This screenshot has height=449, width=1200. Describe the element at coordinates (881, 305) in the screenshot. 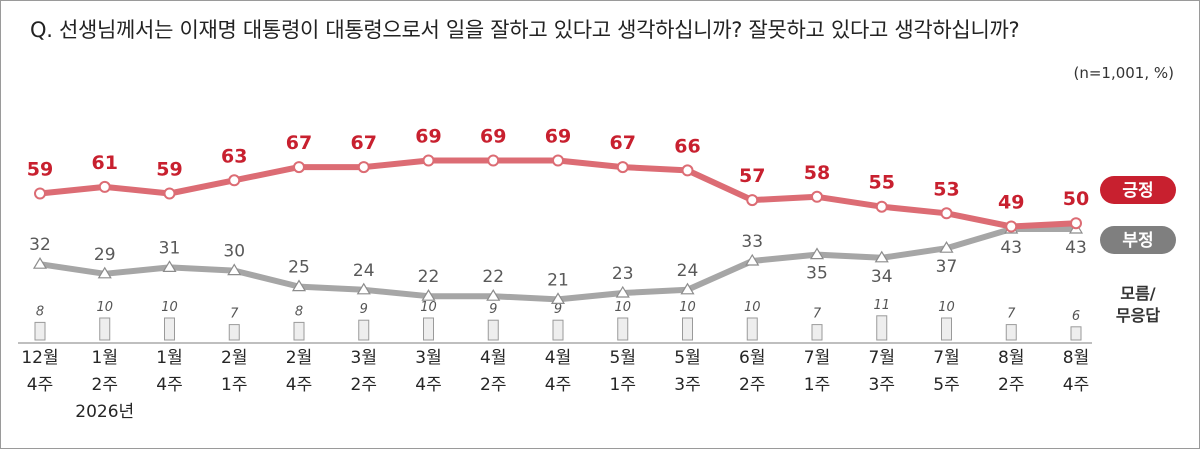

I see `unknown-value-label: 11` at that location.